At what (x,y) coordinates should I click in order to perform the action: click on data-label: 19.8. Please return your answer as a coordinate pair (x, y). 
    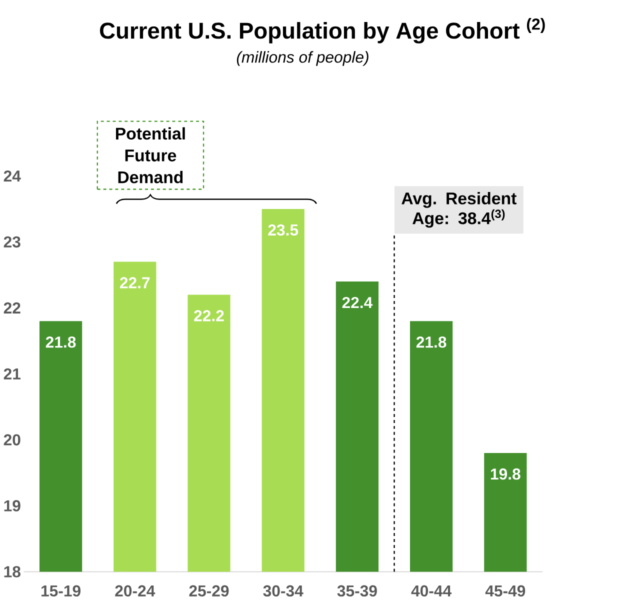
    Looking at the image, I should click on (505, 474).